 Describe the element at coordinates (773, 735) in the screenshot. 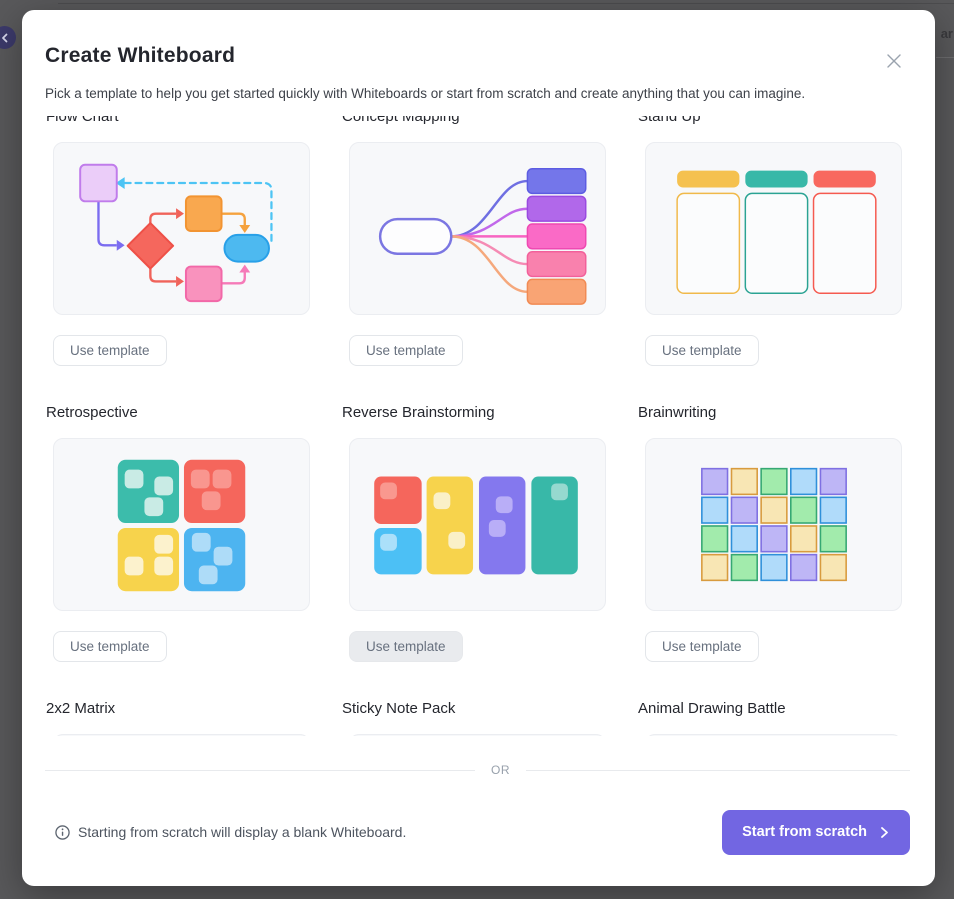

I see `template-card-animal-drawing-battle` at that location.